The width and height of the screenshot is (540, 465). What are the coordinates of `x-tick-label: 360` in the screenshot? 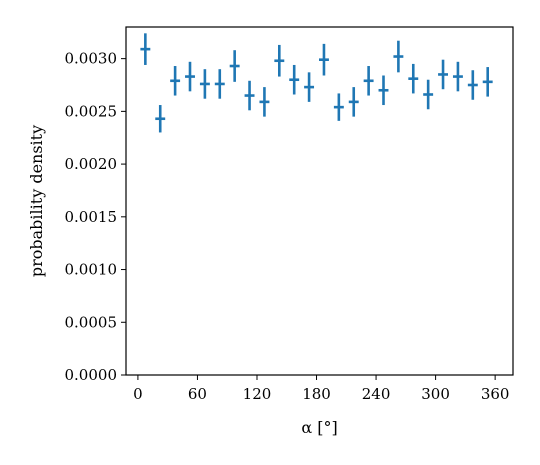 It's located at (495, 394).